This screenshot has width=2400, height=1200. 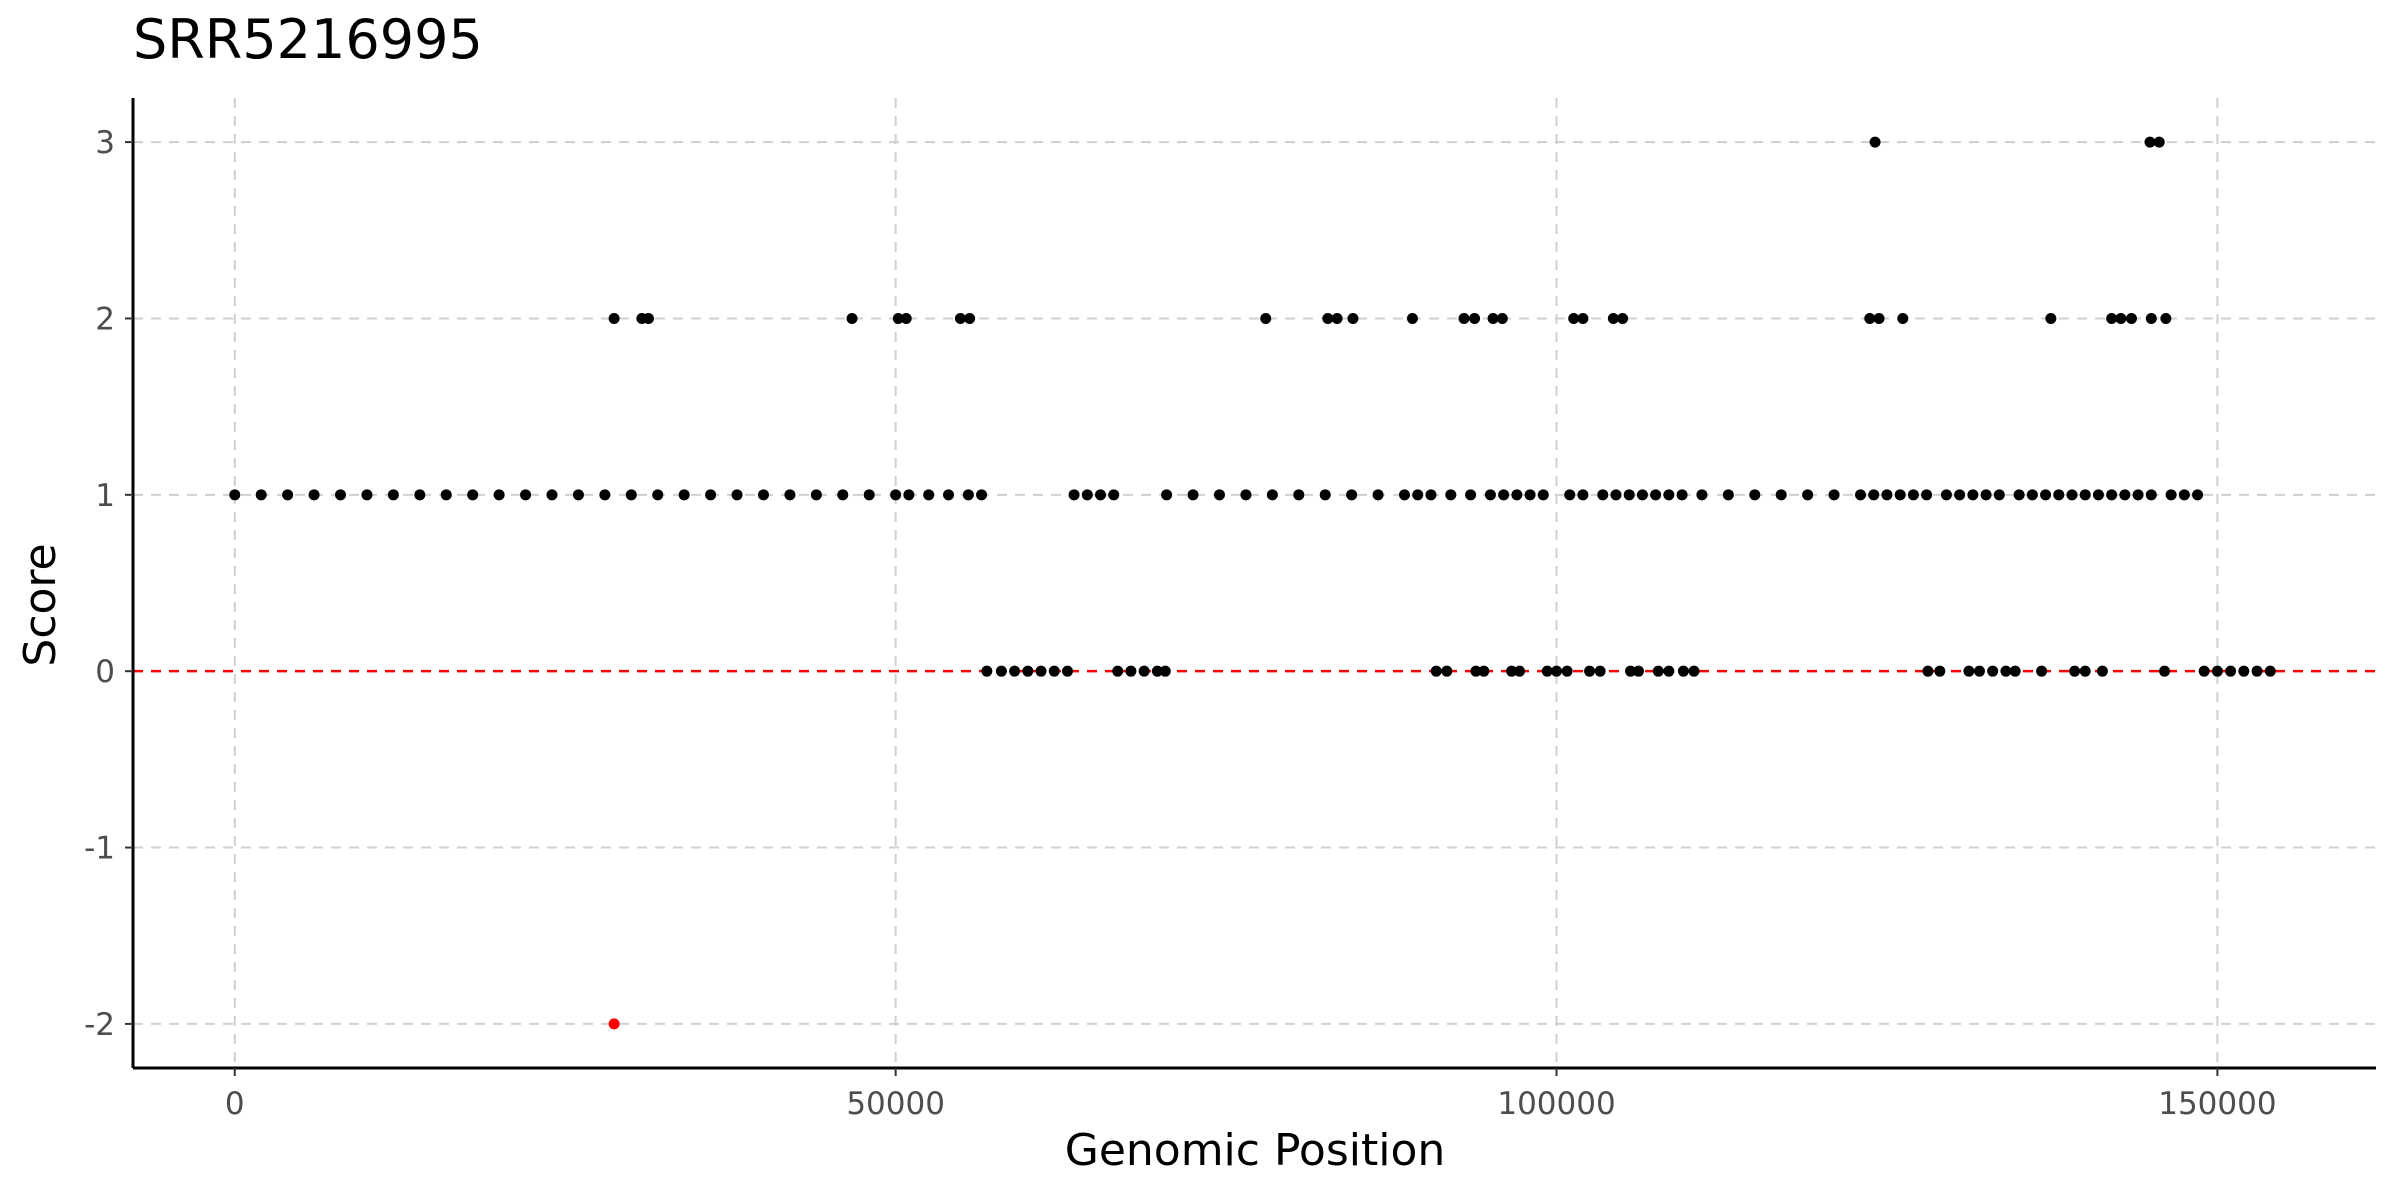 What do you see at coordinates (614, 1024) in the screenshot?
I see `highlight-point` at bounding box center [614, 1024].